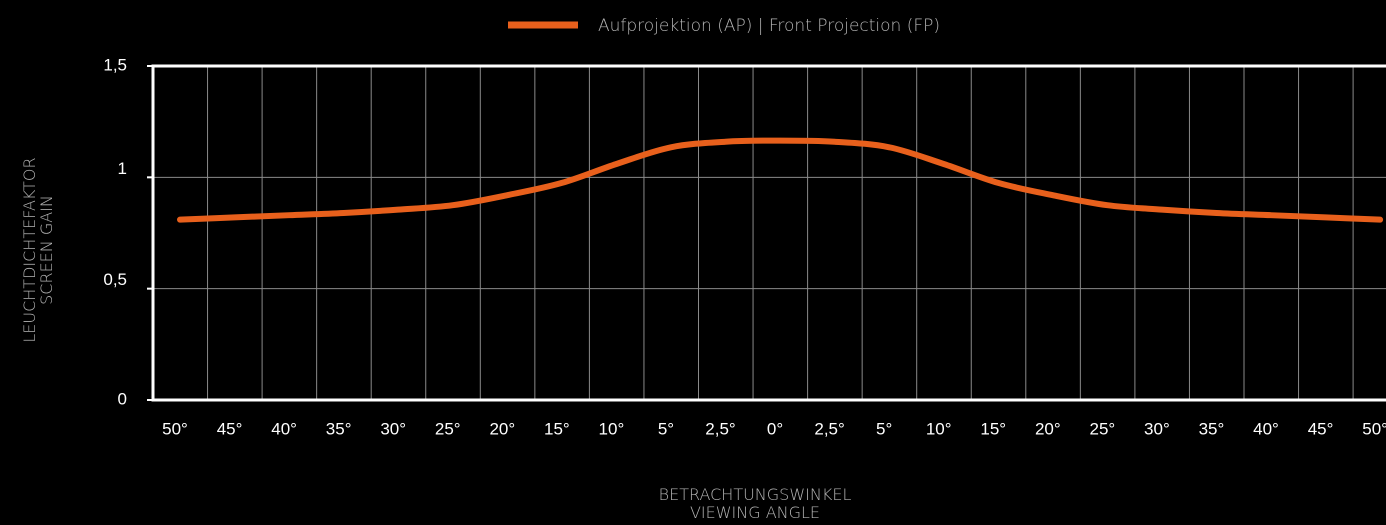 This screenshot has height=525, width=1386. Describe the element at coordinates (755, 494) in the screenshot. I see `x-axis-title-line: BETRACHTUNGSWINKEL` at that location.